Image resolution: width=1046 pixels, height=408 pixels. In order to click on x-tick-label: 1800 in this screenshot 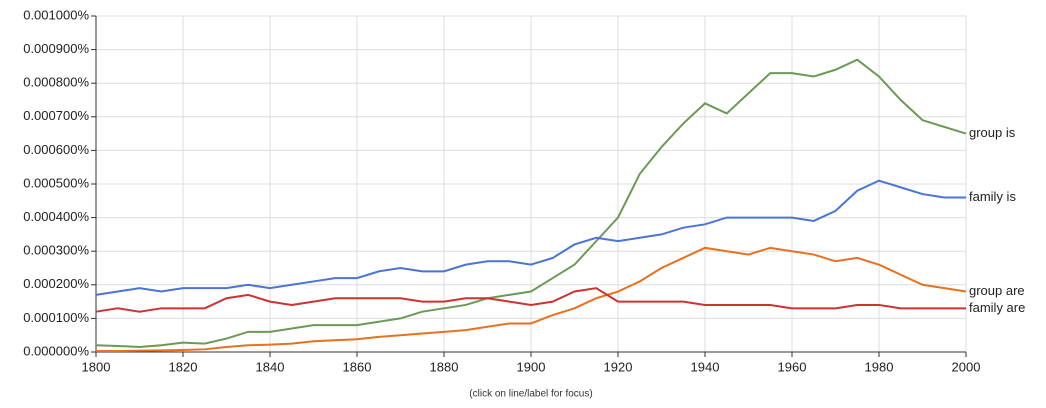, I will do `click(96, 366)`.